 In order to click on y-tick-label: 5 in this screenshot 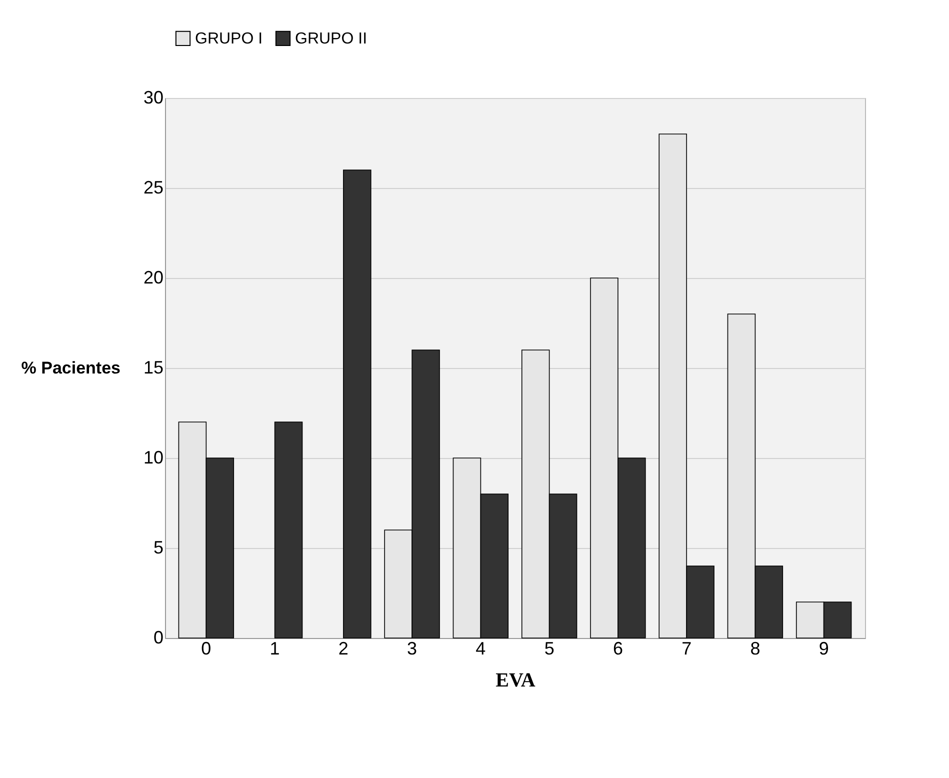, I will do `click(158, 548)`.